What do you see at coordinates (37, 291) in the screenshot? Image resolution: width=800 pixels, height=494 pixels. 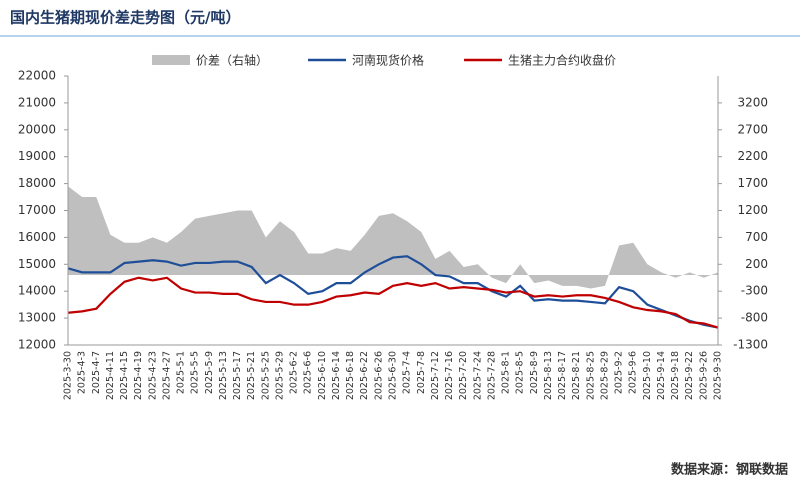 I see `y-tick-label: 14000` at bounding box center [37, 291].